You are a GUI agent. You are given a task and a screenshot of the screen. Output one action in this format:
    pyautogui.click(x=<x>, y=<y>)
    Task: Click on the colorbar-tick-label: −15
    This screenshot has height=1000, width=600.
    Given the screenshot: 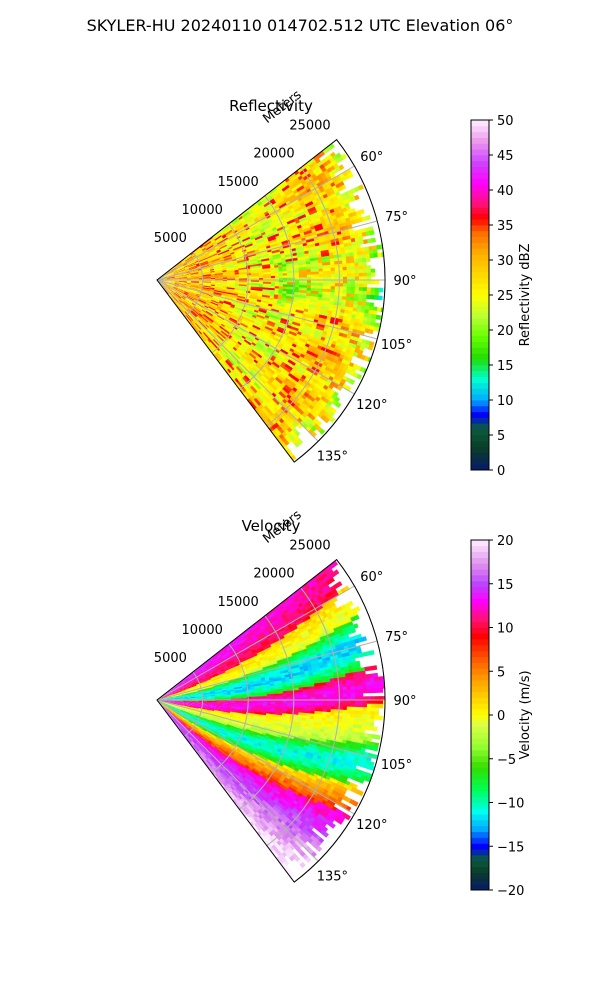 What is the action you would take?
    pyautogui.click(x=510, y=847)
    